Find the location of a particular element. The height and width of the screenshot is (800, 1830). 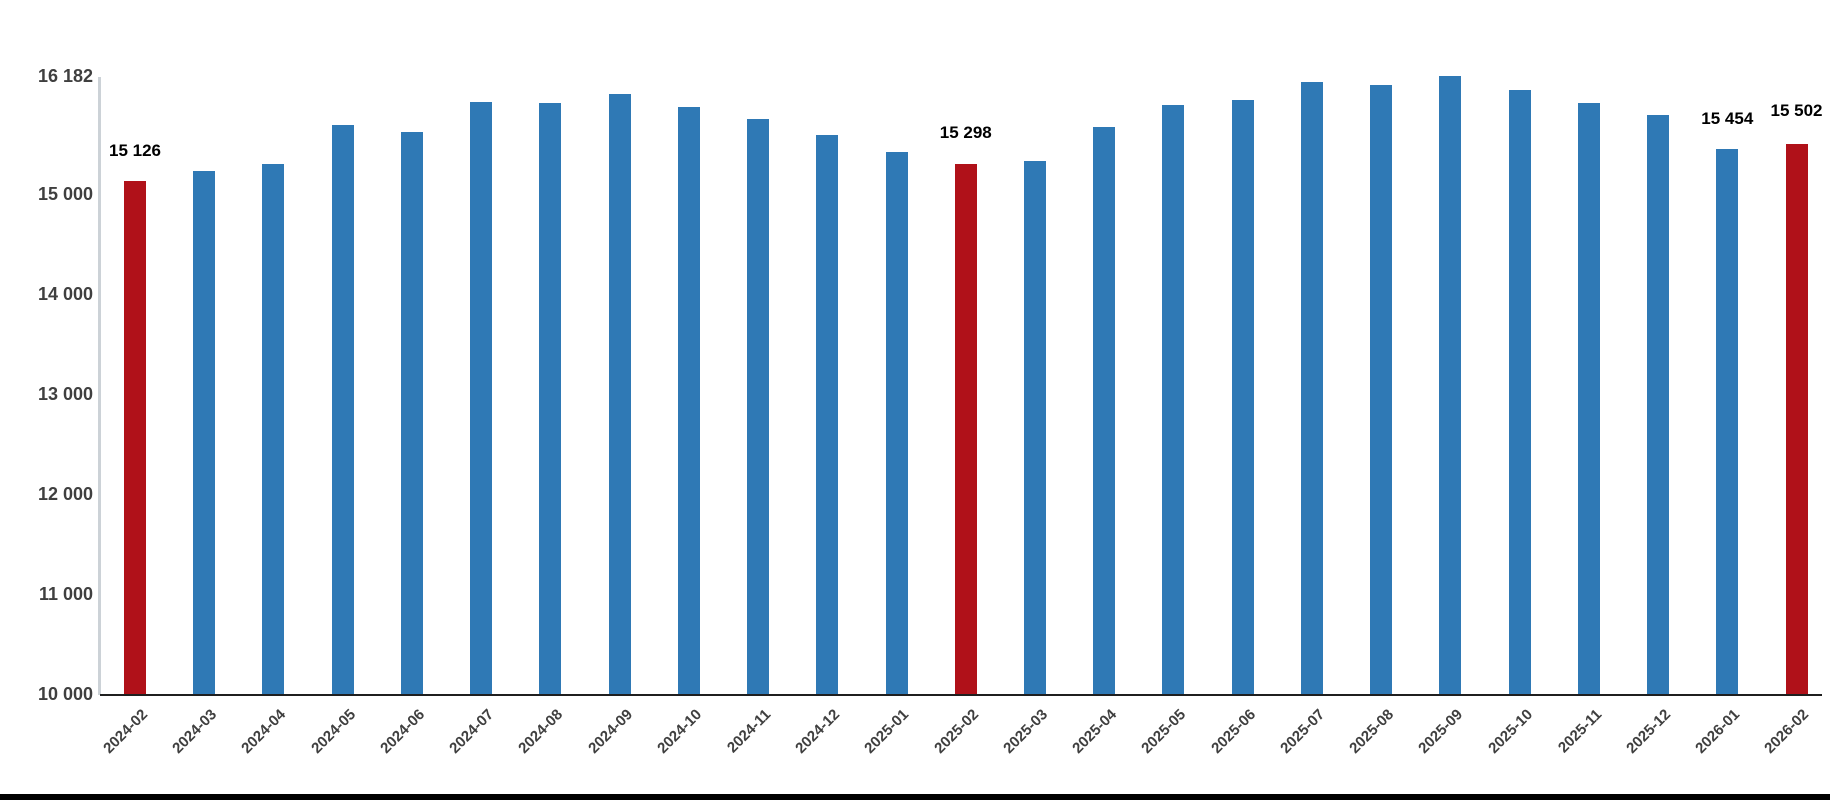

y-tick-13000: 13 000 is located at coordinates (65, 394).